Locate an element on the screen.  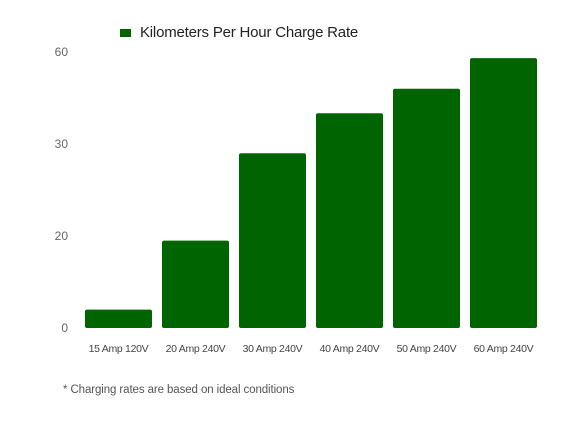
y-axis: 0 20 30 60 is located at coordinates (62, 190).